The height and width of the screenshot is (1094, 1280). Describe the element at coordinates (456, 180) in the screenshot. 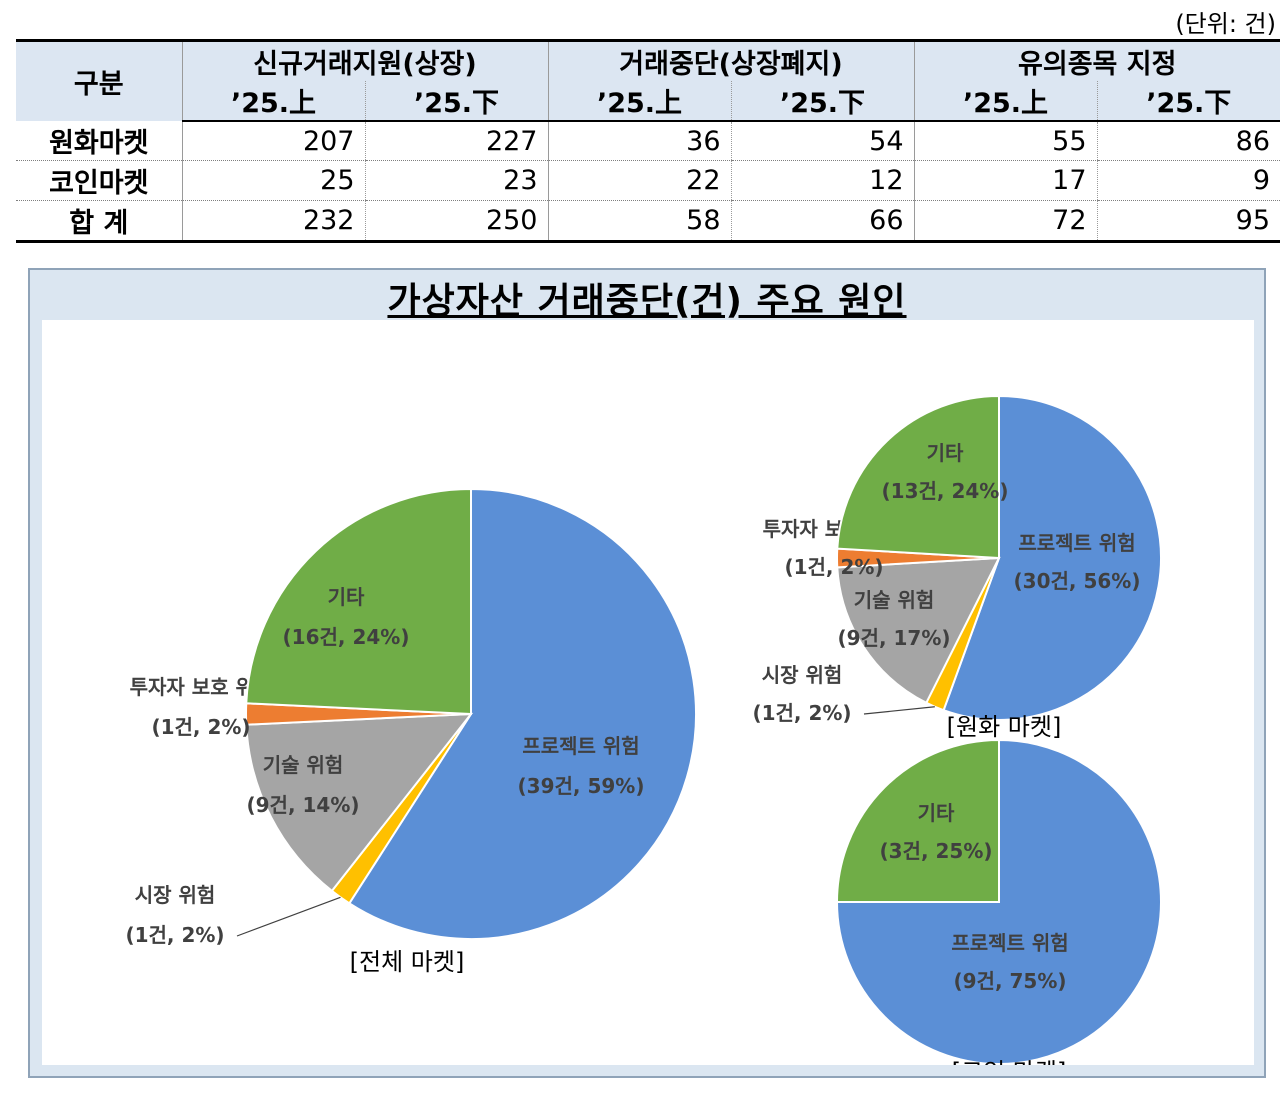

I see `table-cell: 23` at that location.